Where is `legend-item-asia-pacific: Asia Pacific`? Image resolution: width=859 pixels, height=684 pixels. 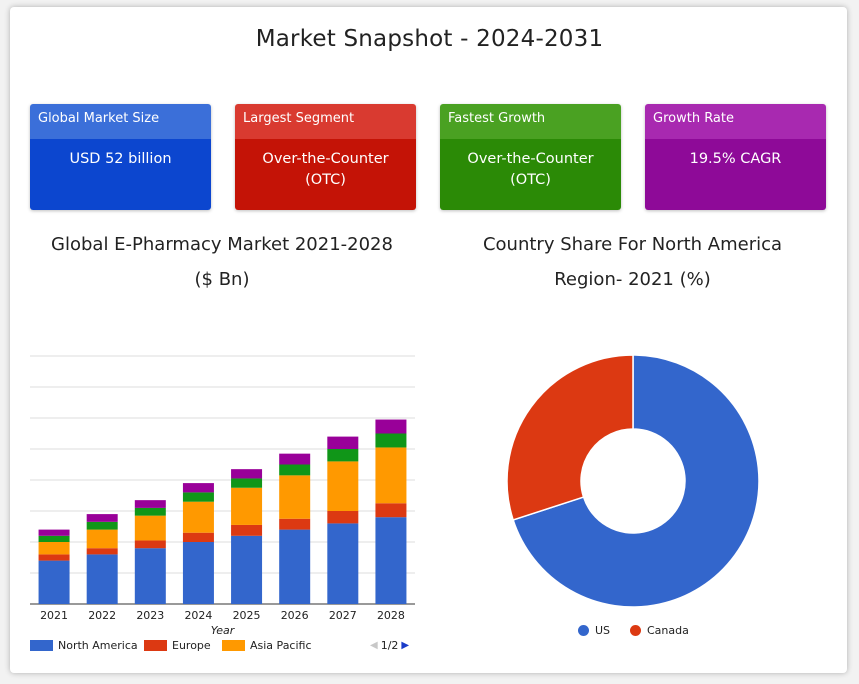 legend-item-asia-pacific: Asia Pacific is located at coordinates (267, 645).